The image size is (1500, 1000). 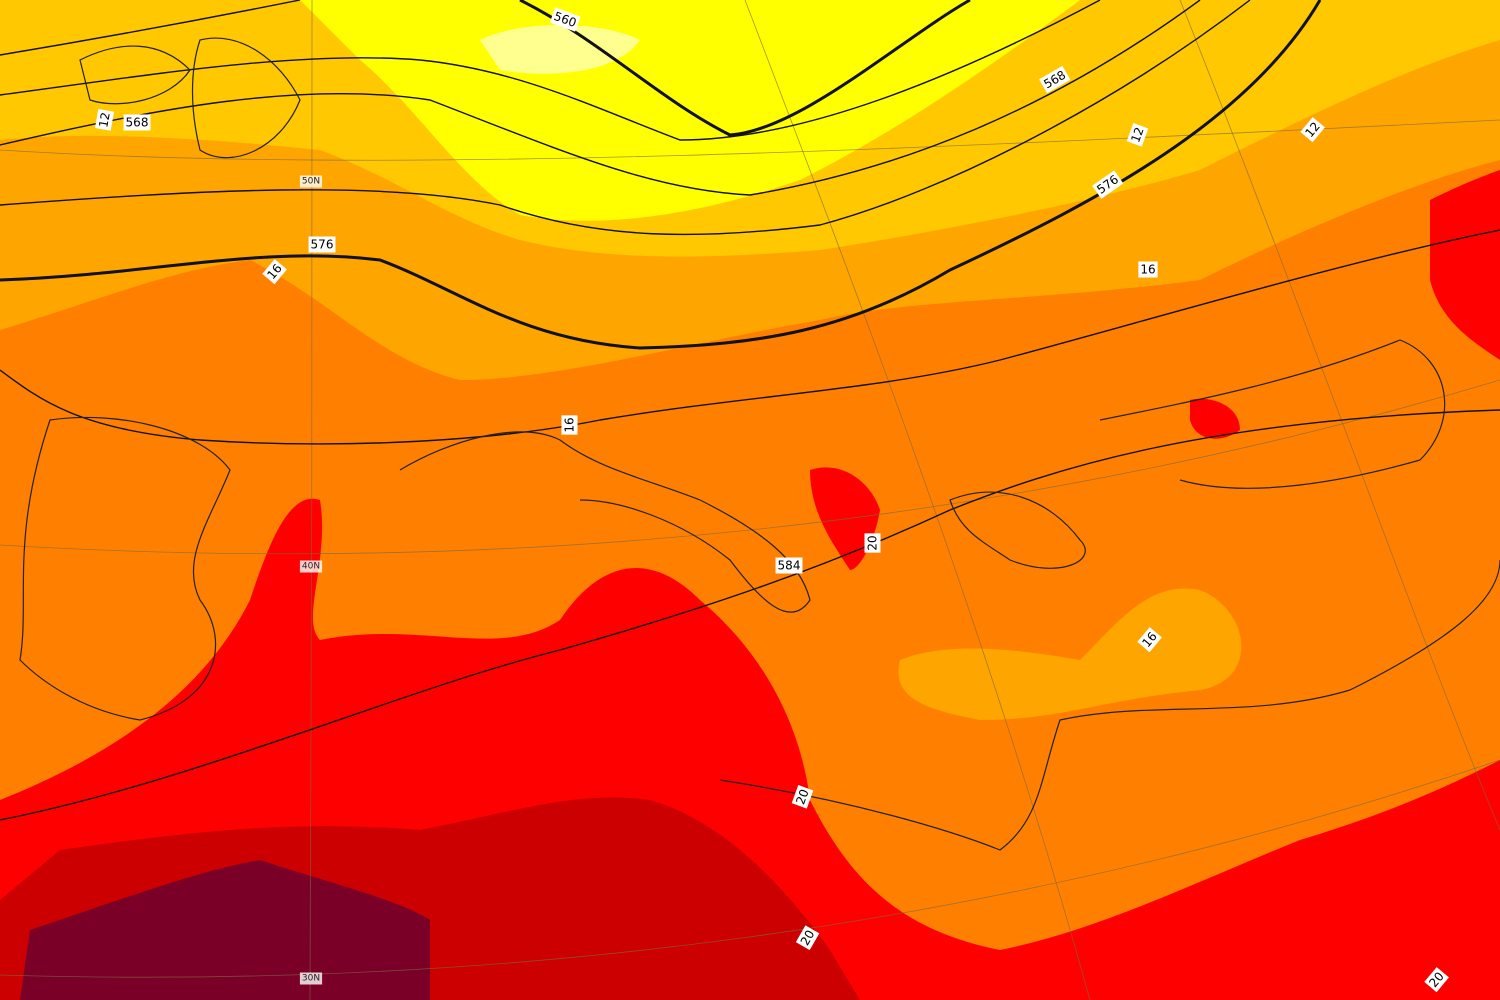 I want to click on shade-pale-yellow, so click(x=560, y=49).